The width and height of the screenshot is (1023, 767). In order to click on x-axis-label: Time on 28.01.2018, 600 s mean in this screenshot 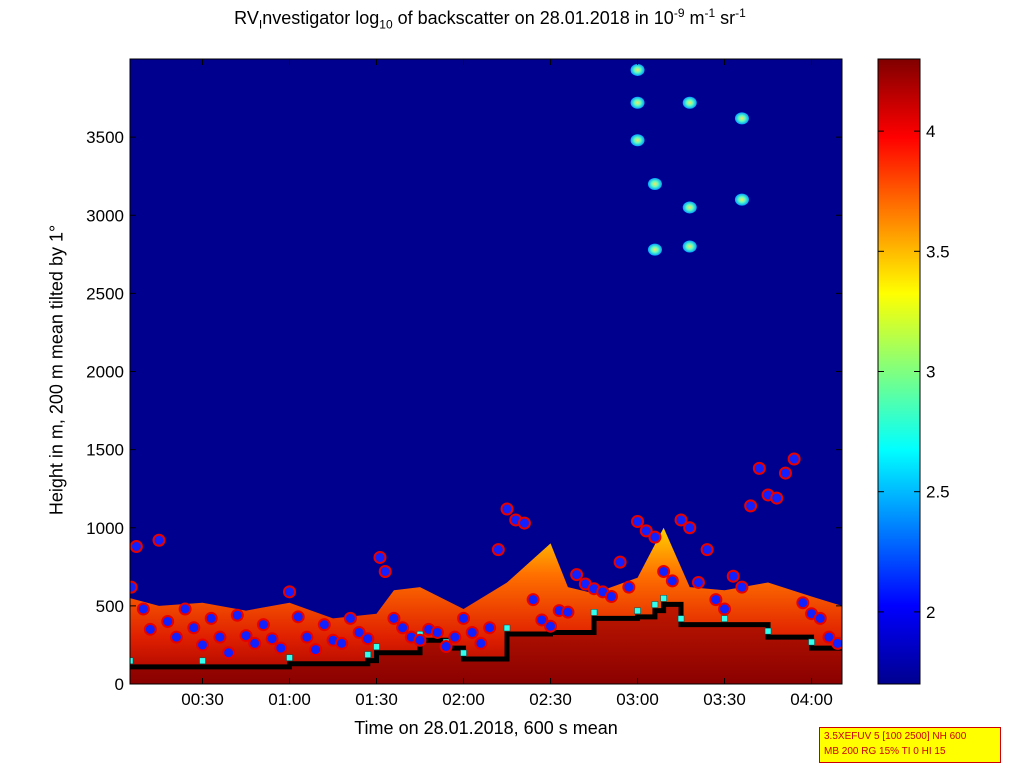, I will do `click(486, 728)`.